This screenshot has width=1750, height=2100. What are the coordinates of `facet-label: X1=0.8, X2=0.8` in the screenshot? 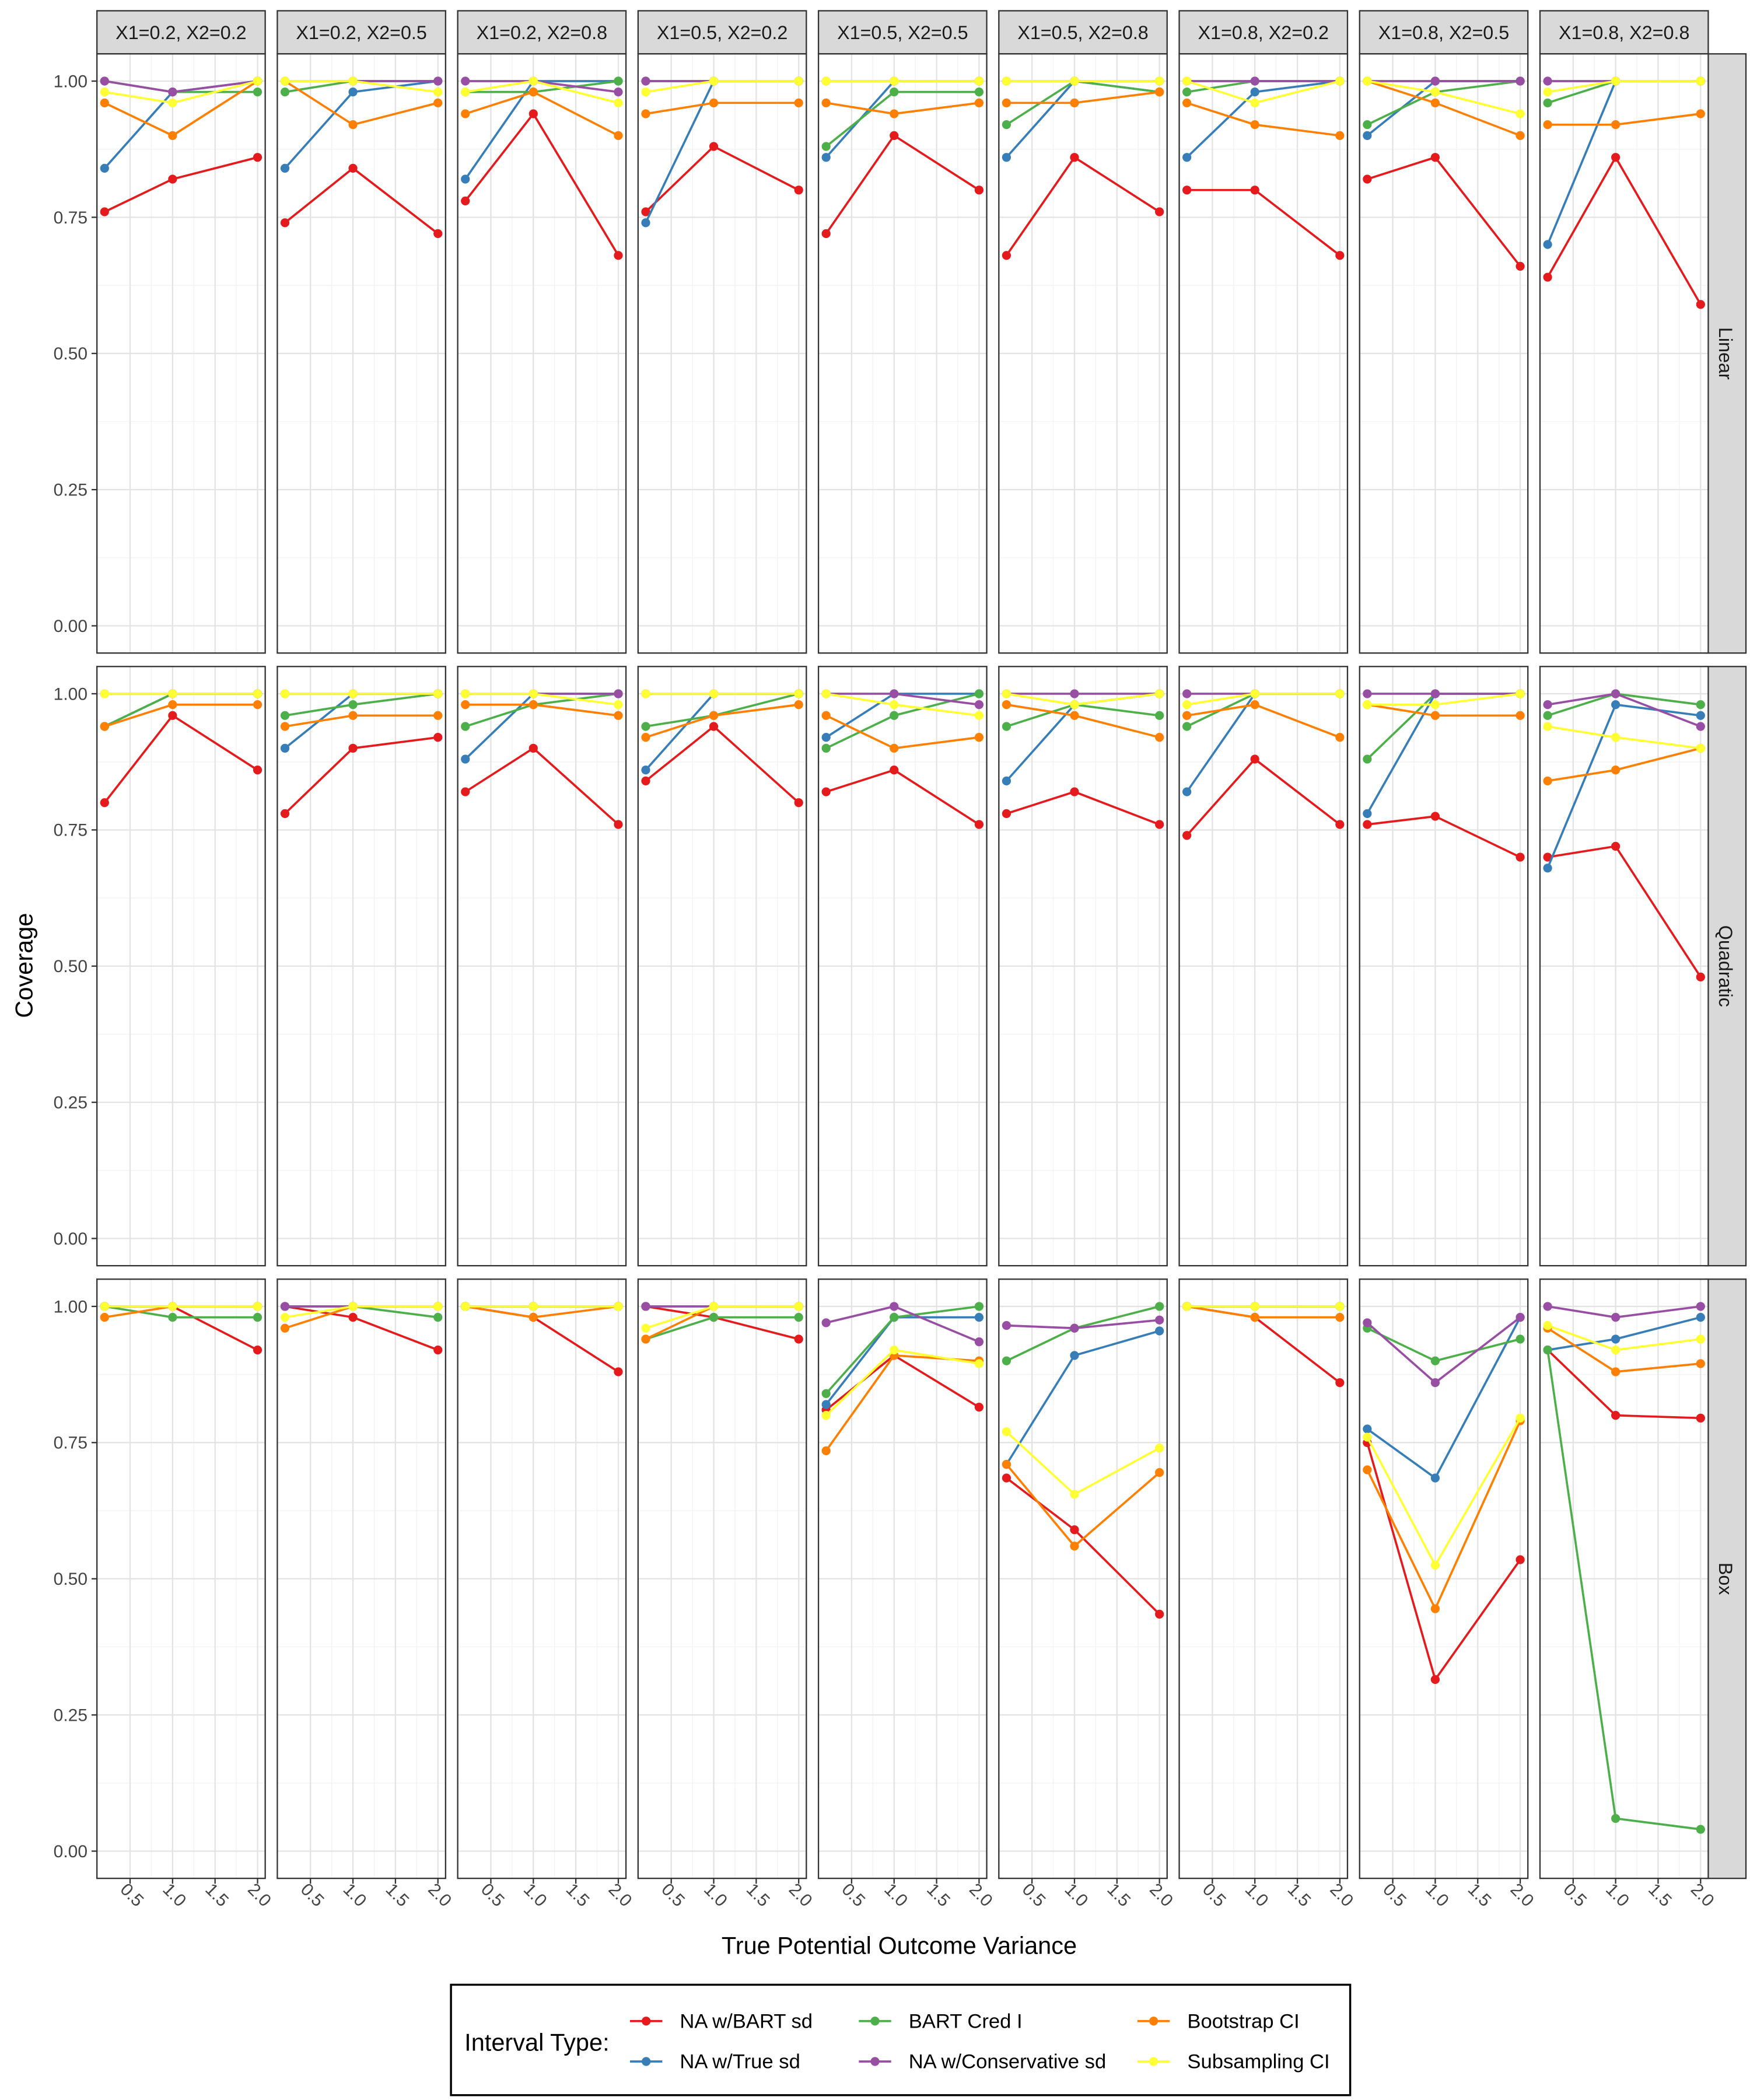 It's located at (1624, 32).